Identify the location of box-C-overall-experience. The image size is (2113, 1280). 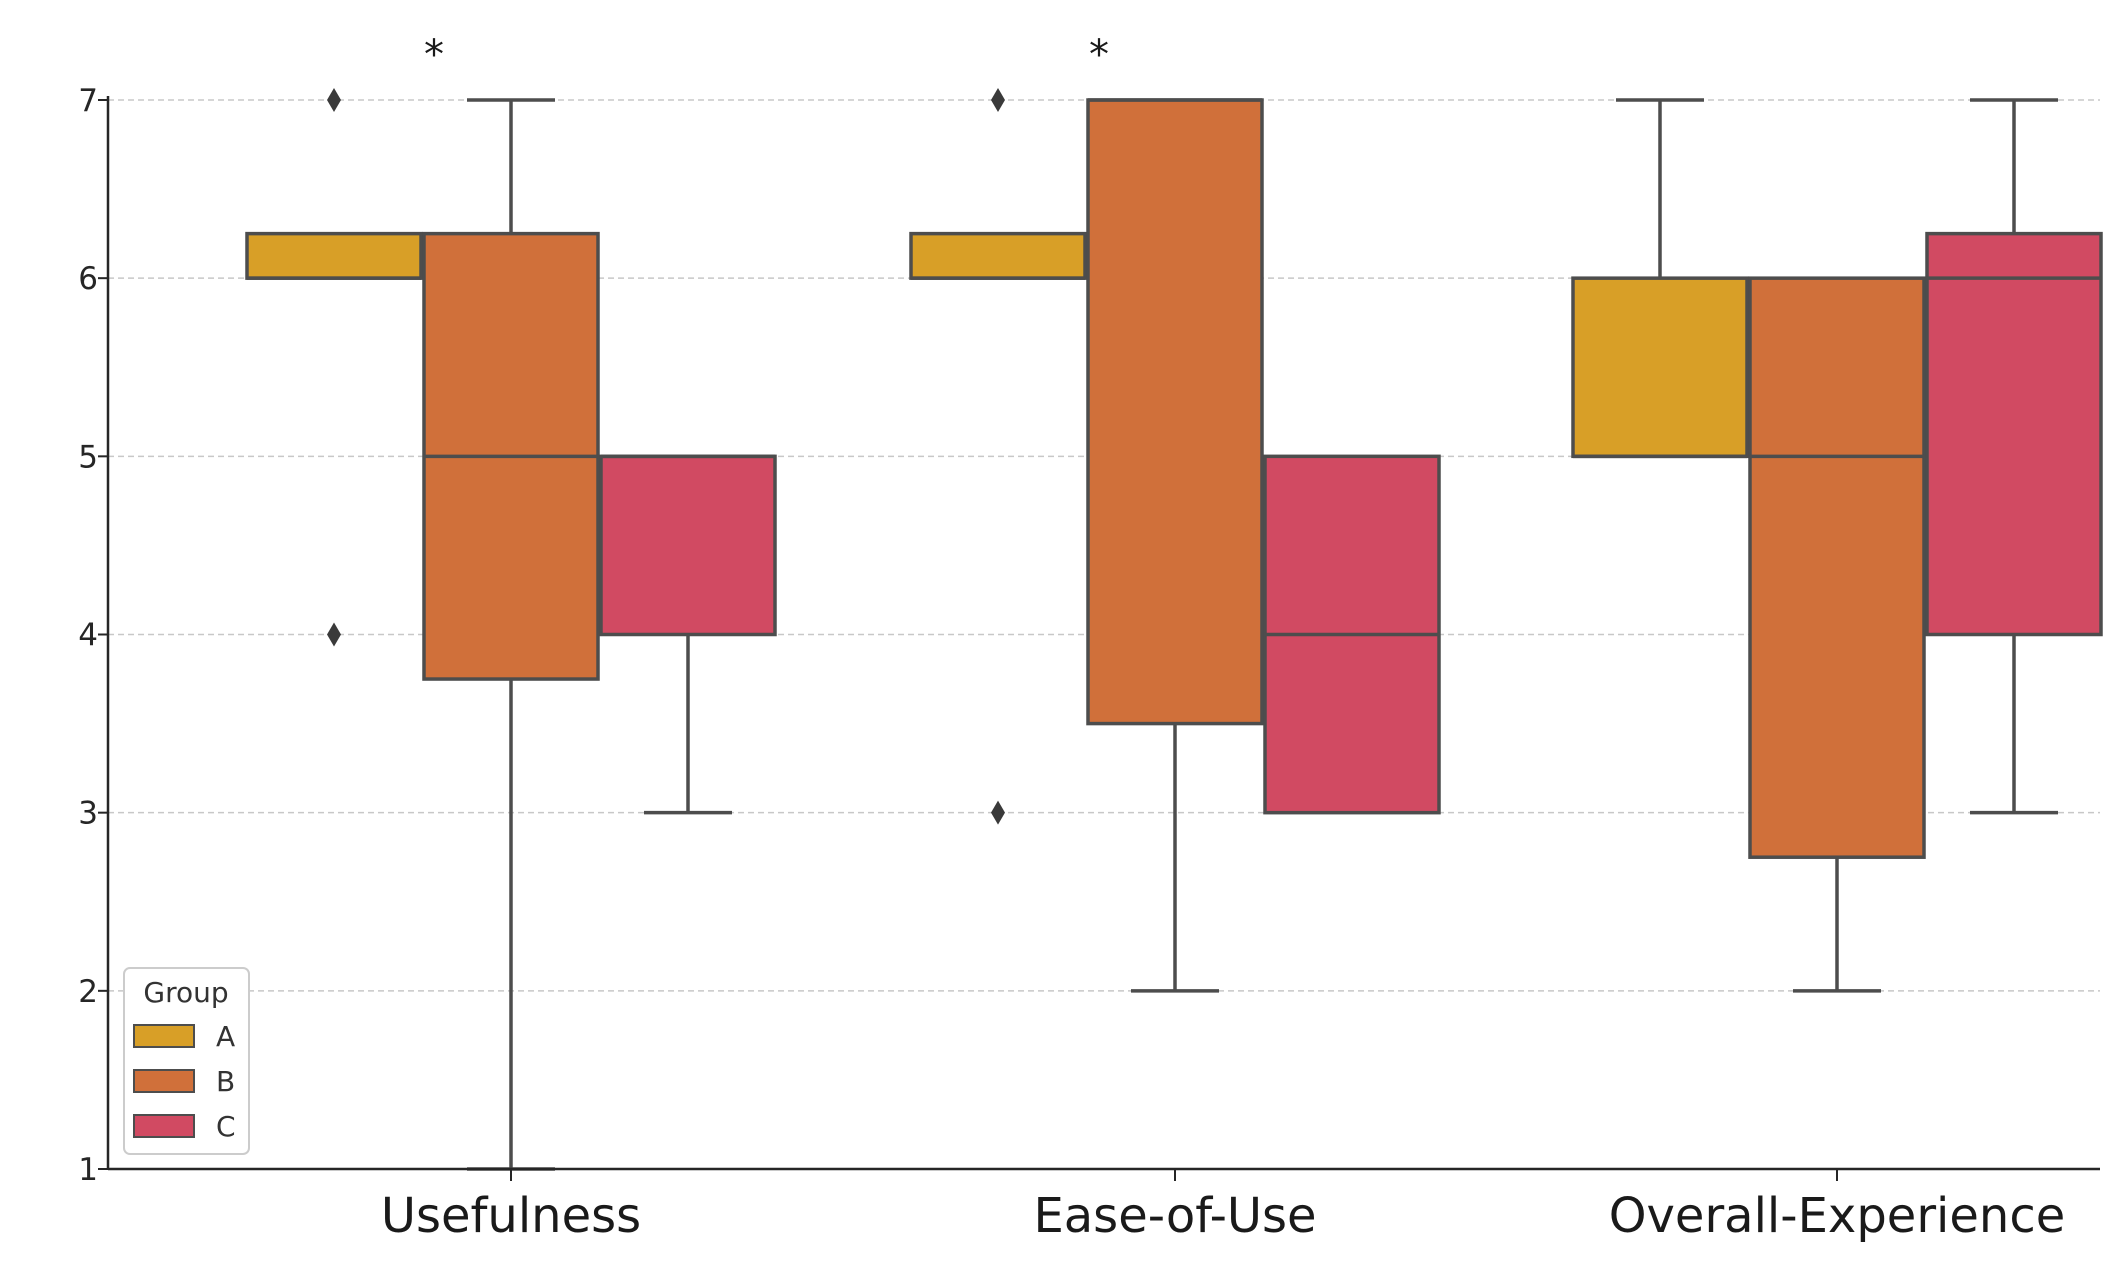
(2014, 456).